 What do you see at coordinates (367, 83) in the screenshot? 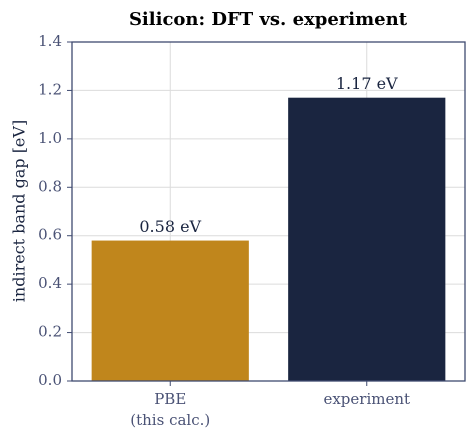
I see `value-label: 1.17 eV` at bounding box center [367, 83].